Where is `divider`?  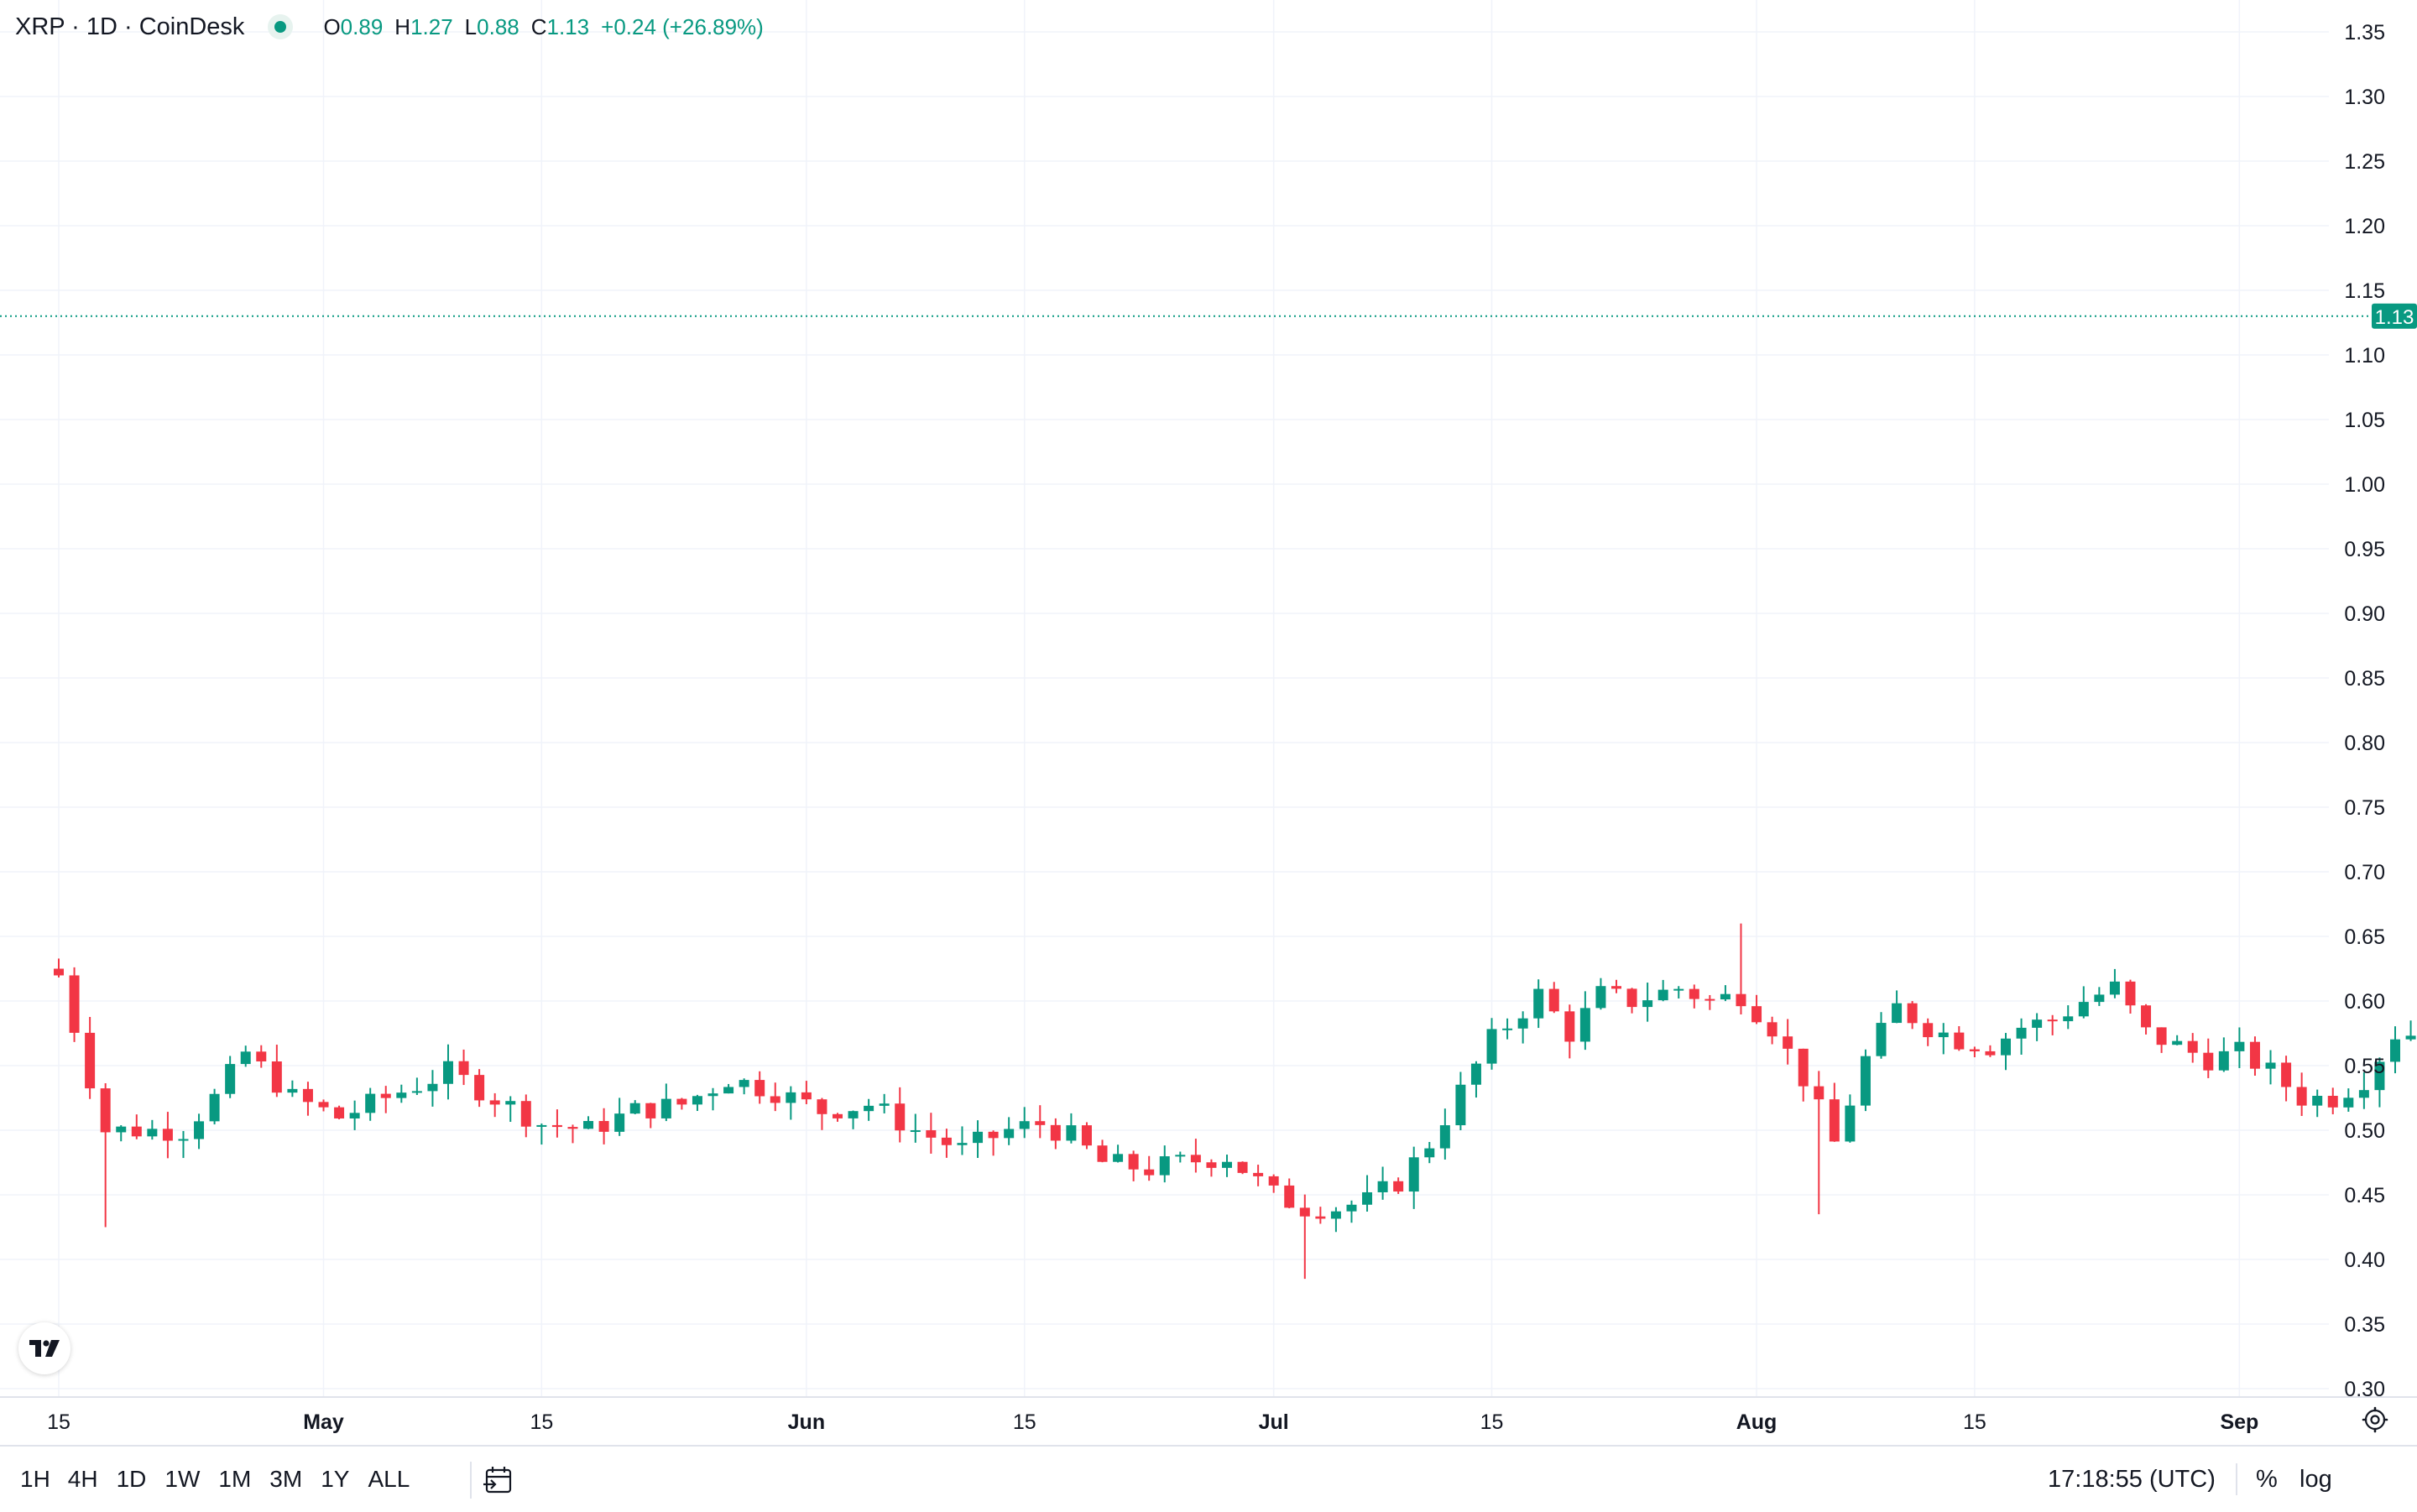
divider is located at coordinates (2236, 1479).